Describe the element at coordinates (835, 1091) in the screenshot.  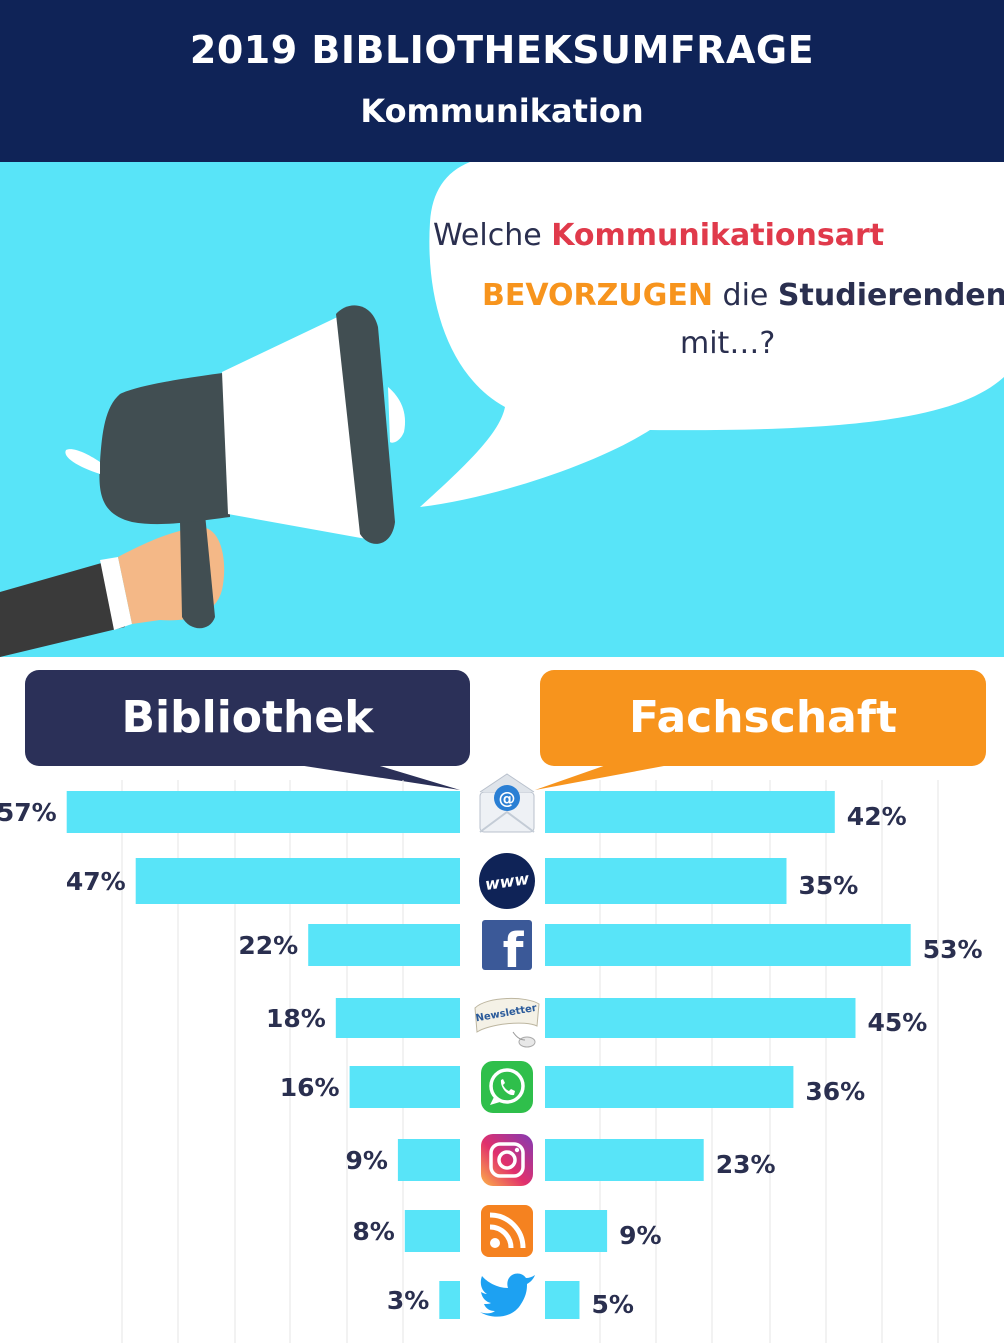
I see `value-label-fachschaft: 36%` at that location.